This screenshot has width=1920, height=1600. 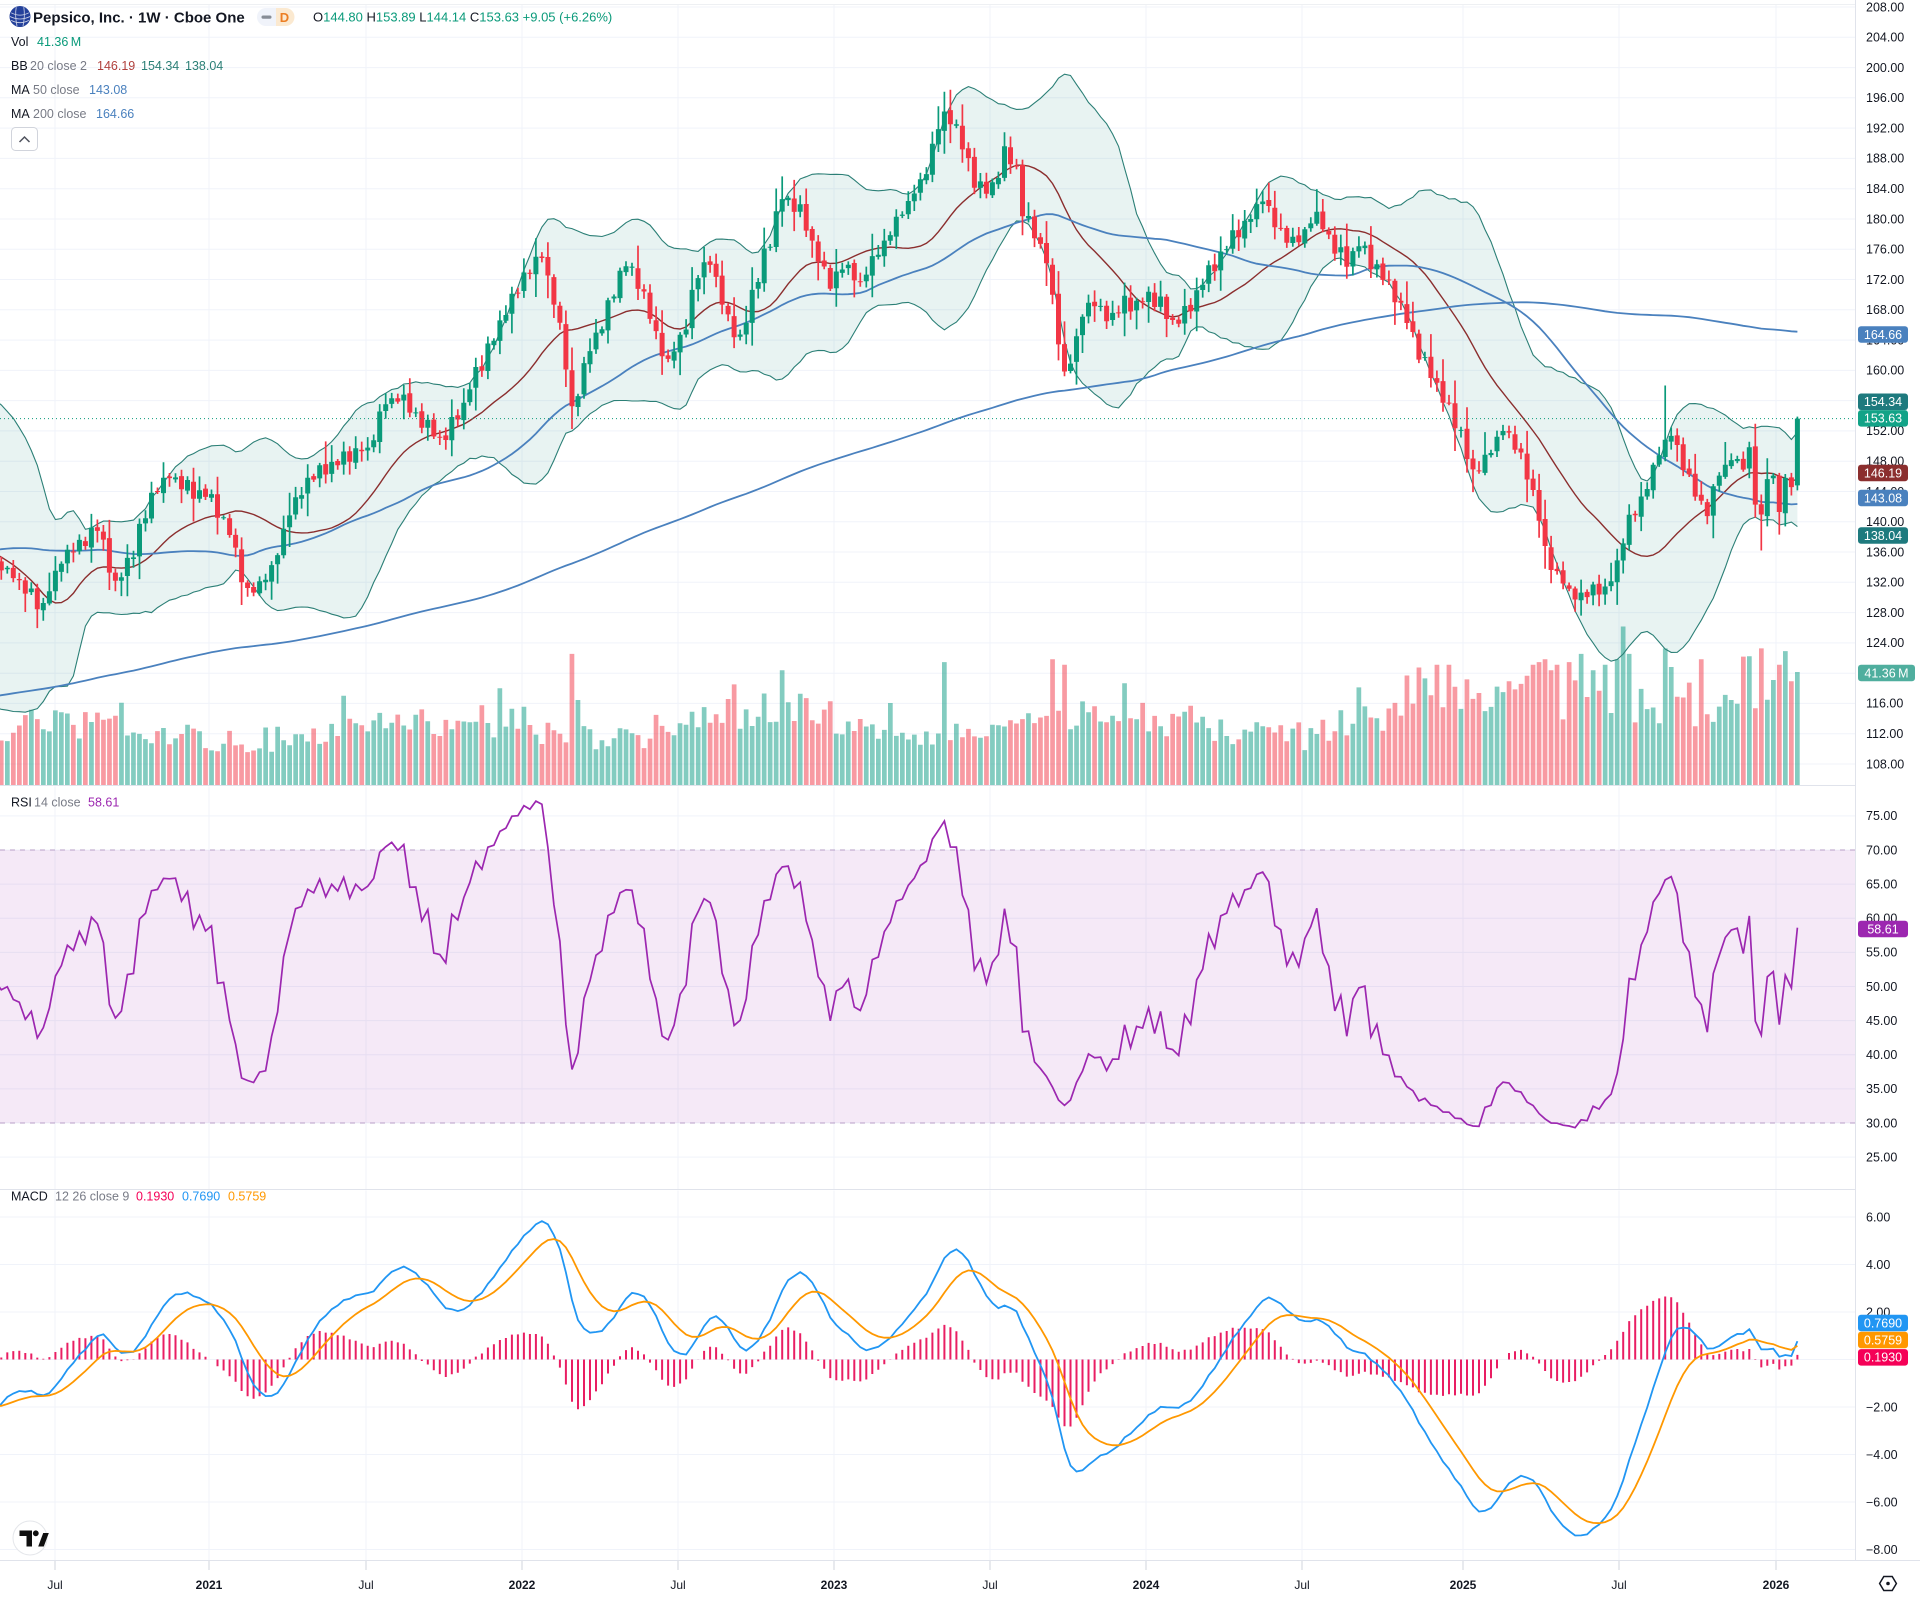 I want to click on svg-text: 172.00, so click(x=1885, y=280).